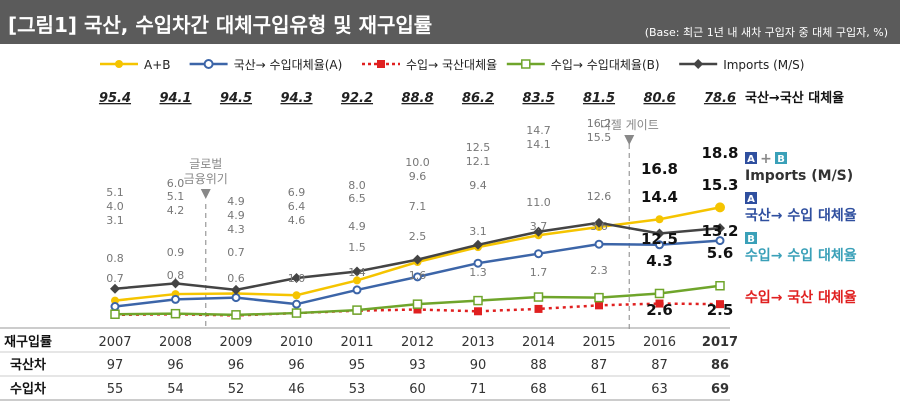 This screenshot has width=900, height=404. What do you see at coordinates (175, 98) in the screenshot?
I see `domestic-retention-value: 94.1` at bounding box center [175, 98].